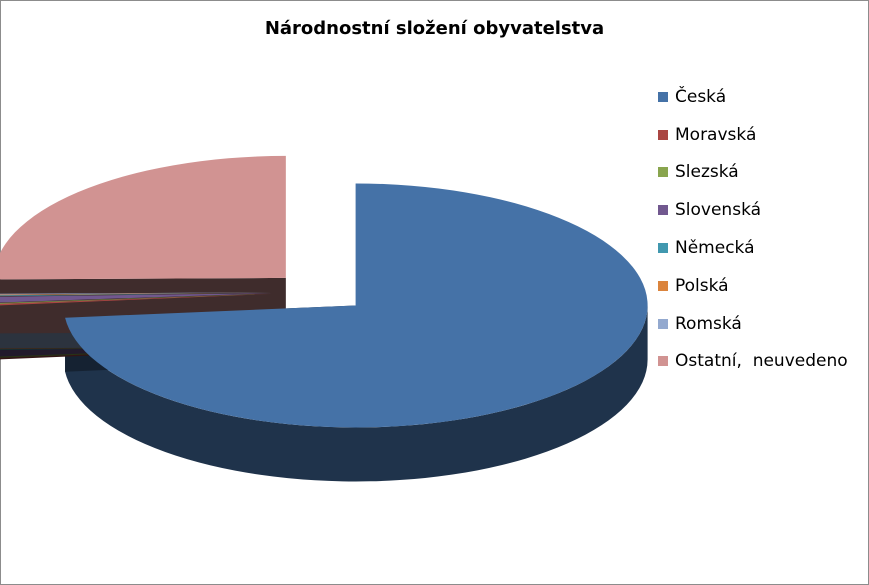 This screenshot has width=869, height=585. I want to click on legend-item-ceska: Česká, so click(753, 97).